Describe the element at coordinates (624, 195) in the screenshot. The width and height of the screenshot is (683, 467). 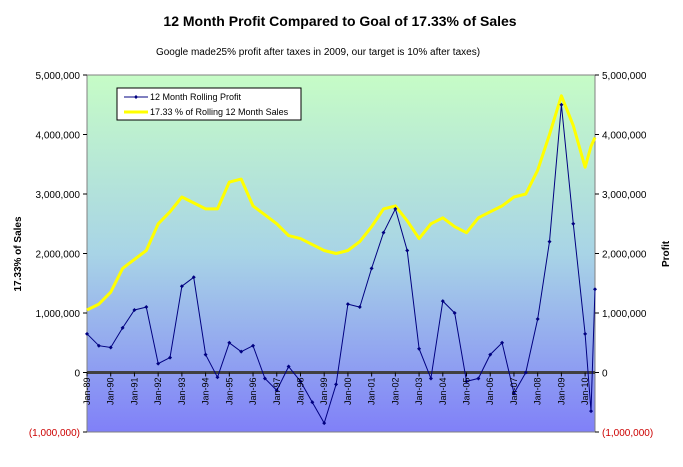
I see `y-right-tick-label: 3,000,000` at that location.